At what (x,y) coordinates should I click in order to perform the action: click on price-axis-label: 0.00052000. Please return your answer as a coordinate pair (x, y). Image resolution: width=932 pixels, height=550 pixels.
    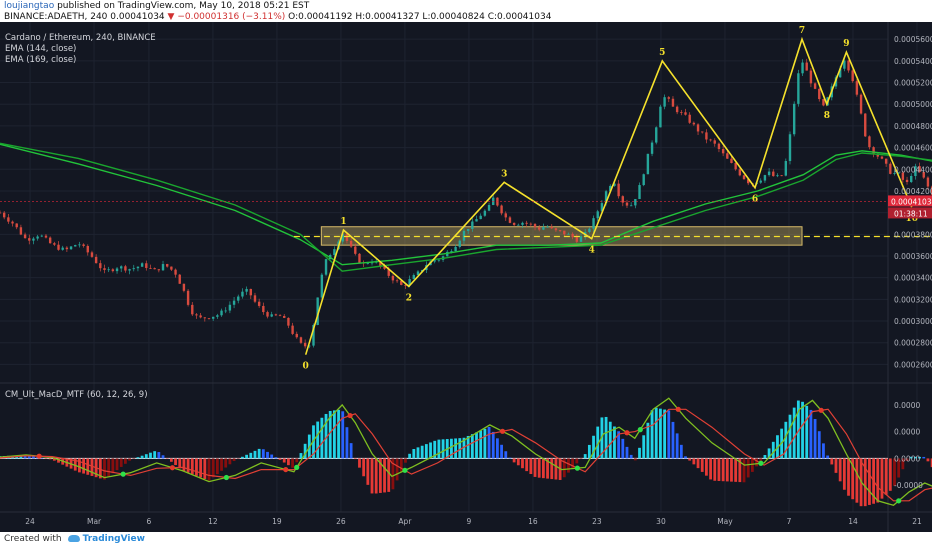
    Looking at the image, I should click on (913, 83).